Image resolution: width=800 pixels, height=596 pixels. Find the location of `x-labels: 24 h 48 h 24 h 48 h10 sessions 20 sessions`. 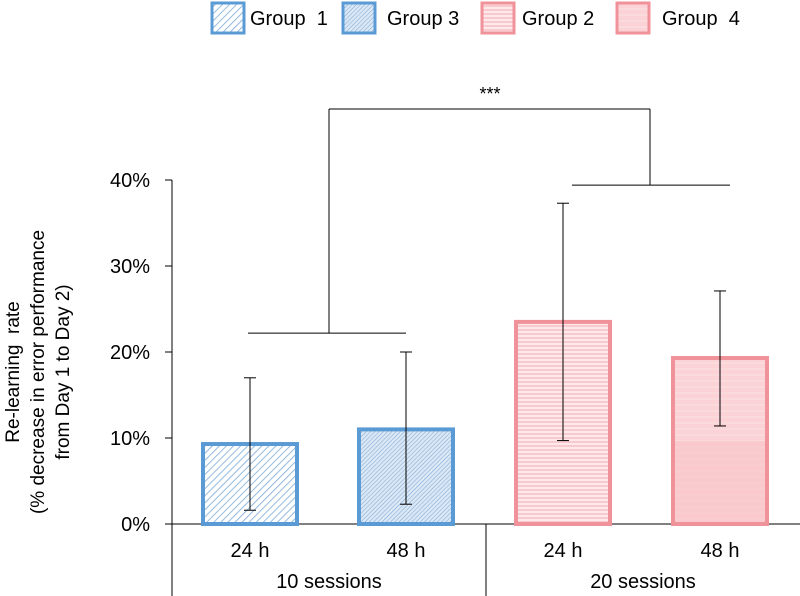

x-labels: 24 h 48 h 24 h 48 h10 sessions 20 sessions is located at coordinates (485, 566).